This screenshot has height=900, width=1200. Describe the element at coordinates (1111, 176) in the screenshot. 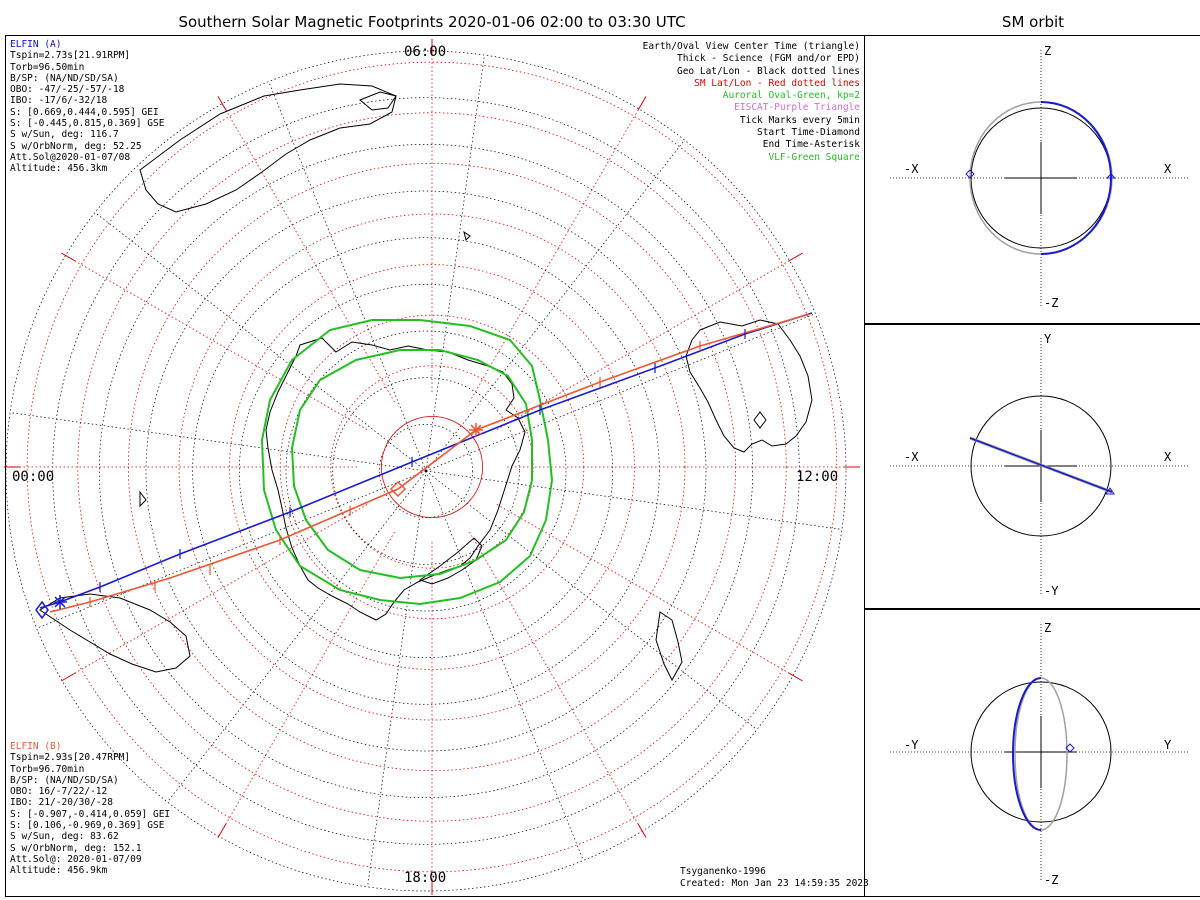

I see `orbit-a-center-triangle` at that location.